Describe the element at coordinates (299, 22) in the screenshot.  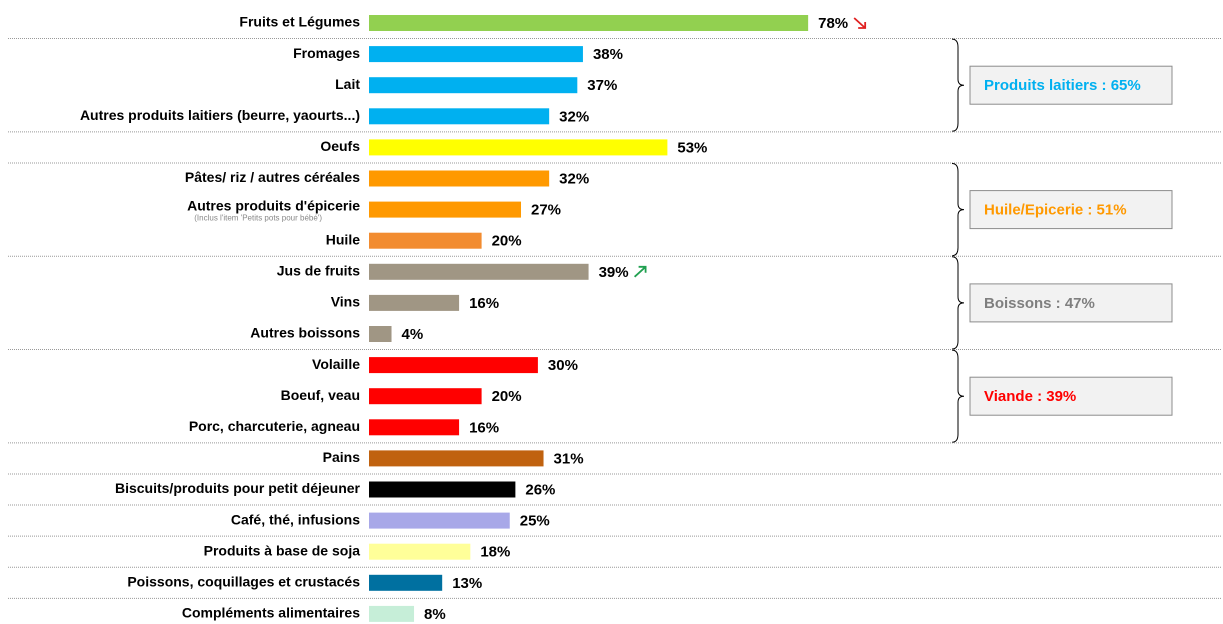
I see `category-label: Fruits et Légumes` at that location.